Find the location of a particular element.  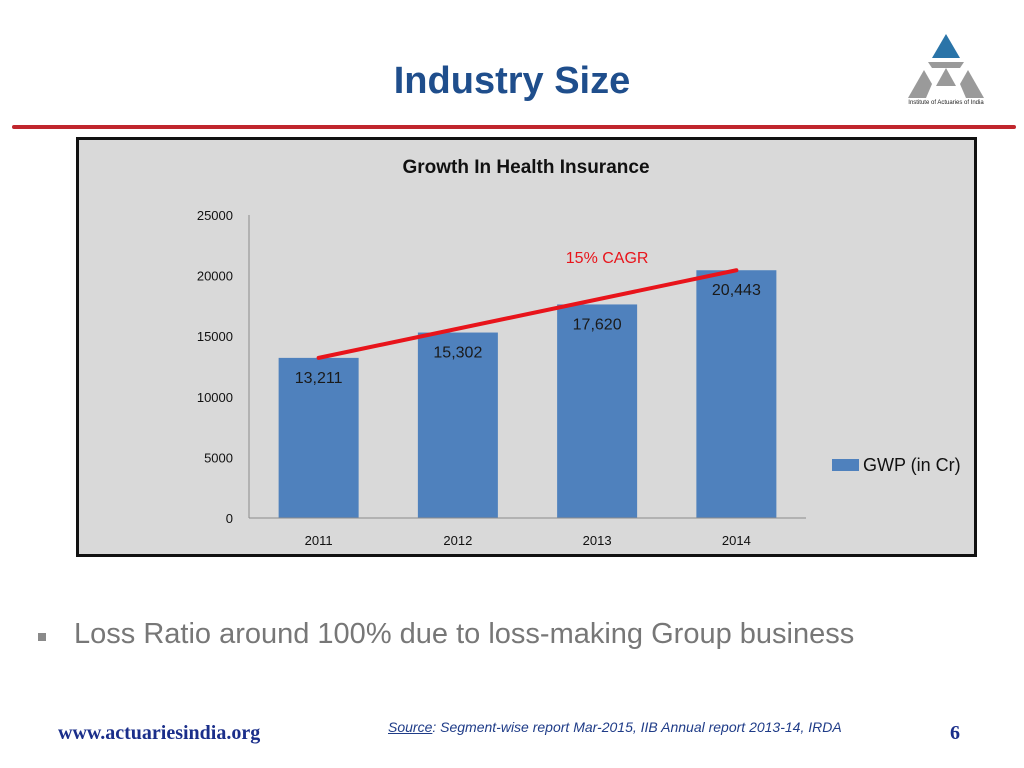

legend-swatch is located at coordinates (845, 465).